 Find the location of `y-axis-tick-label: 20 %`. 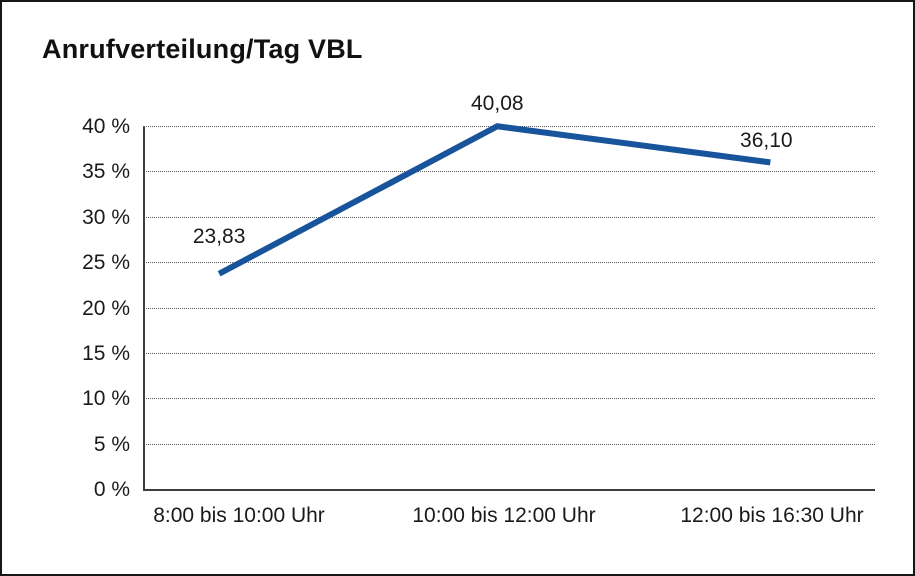

y-axis-tick-label: 20 % is located at coordinates (106, 308).